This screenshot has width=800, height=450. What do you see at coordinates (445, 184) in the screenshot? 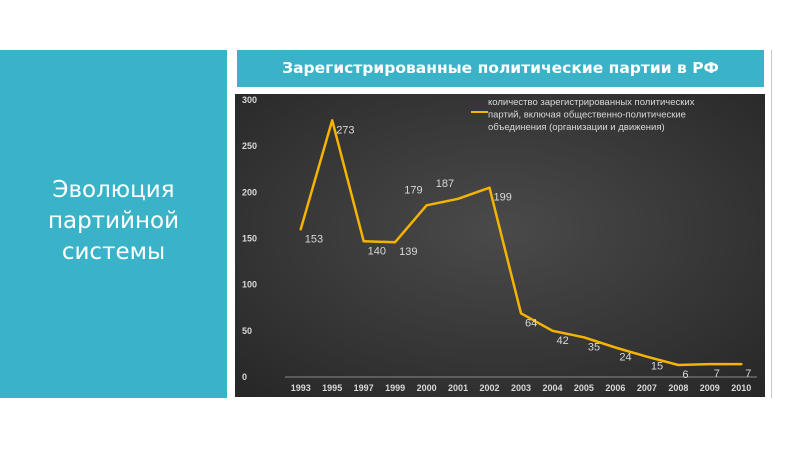
I see `data-label: 187` at bounding box center [445, 184].